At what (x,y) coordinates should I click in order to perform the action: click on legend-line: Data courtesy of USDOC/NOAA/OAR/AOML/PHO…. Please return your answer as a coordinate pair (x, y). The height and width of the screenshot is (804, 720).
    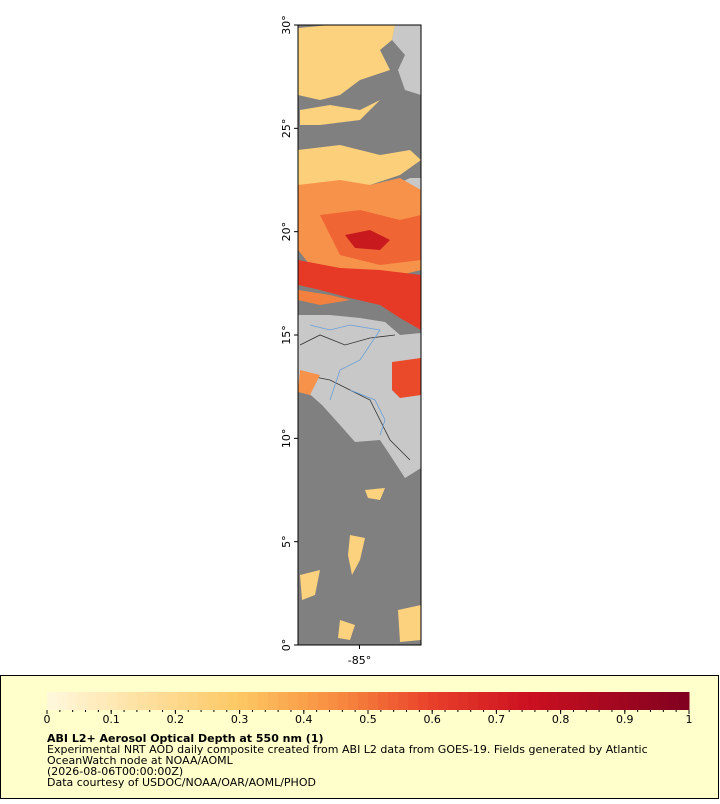
    Looking at the image, I should click on (181, 782).